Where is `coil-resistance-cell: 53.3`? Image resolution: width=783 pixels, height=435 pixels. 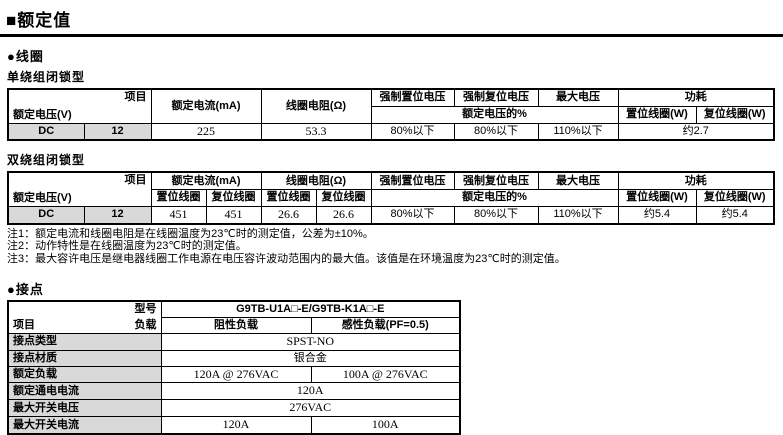
coil-resistance-cell: 53.3 is located at coordinates (316, 131).